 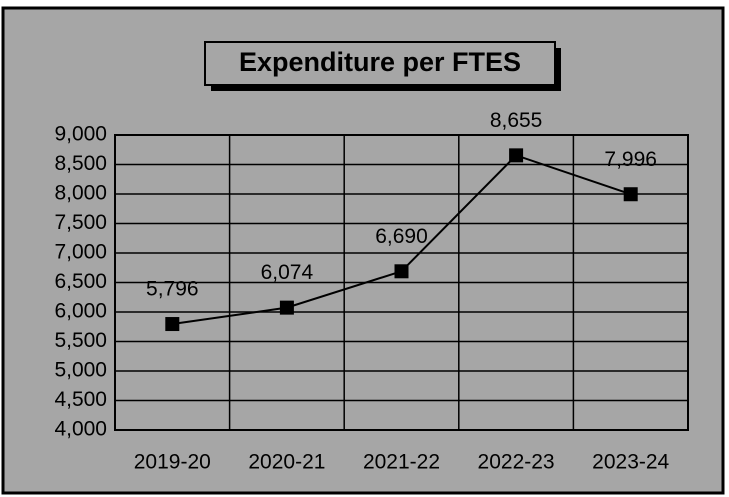 What do you see at coordinates (401, 236) in the screenshot?
I see `data-label: 6,690` at bounding box center [401, 236].